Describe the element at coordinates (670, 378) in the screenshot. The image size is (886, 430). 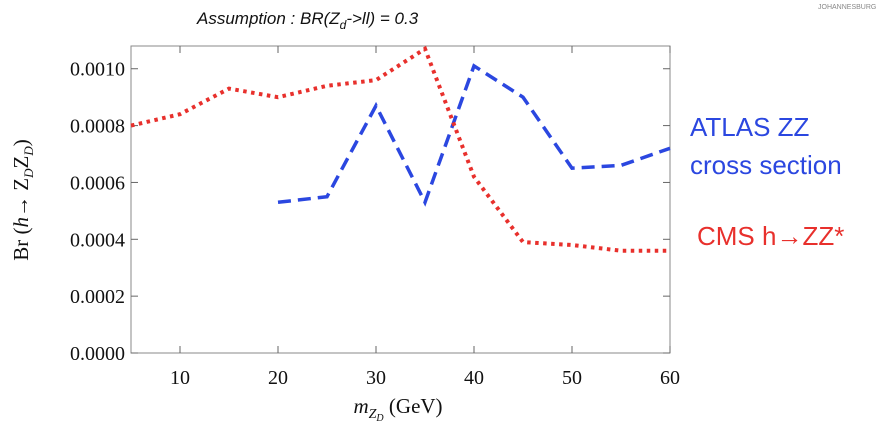
I see `x-tick-label: 60` at that location.